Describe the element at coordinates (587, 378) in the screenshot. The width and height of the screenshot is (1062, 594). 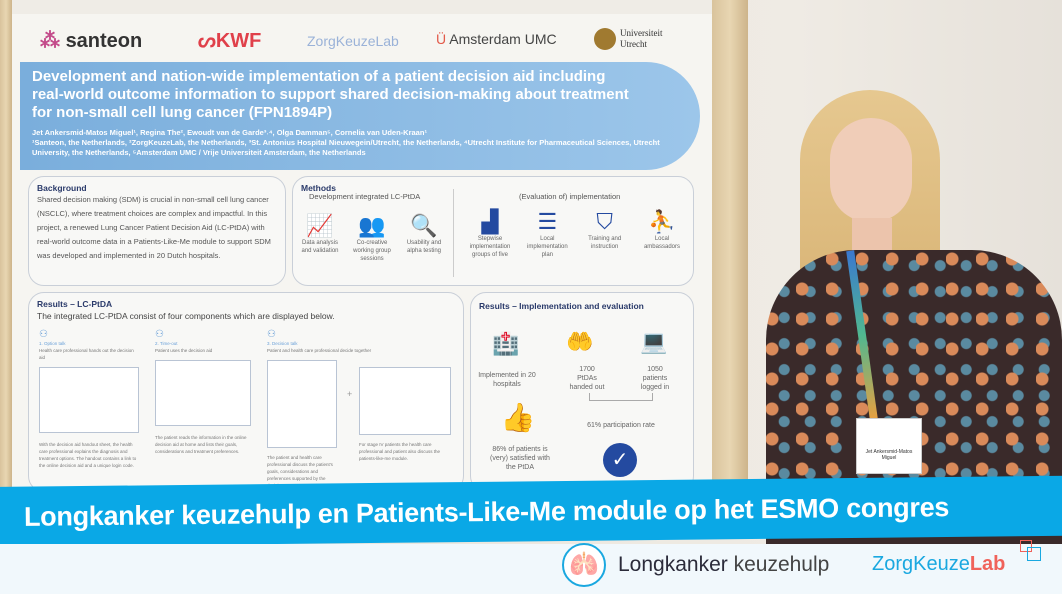
I see `stat-handed-out: 1700 PtDAs handed out` at that location.